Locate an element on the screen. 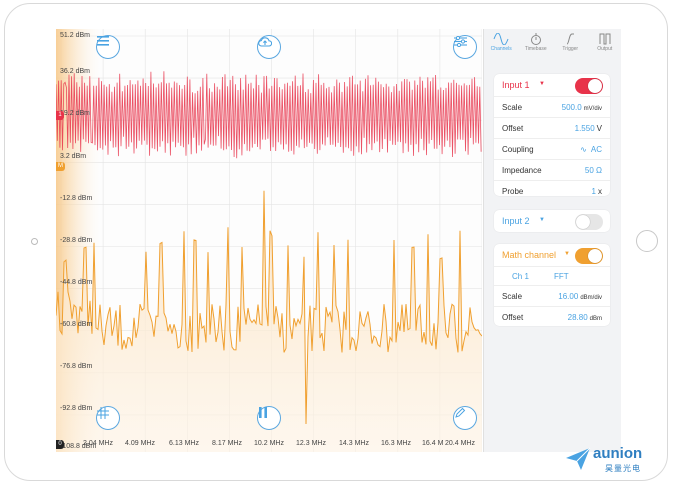 Image resolution: width=673 pixels, height=485 pixels. tab-trigger: Trigger is located at coordinates (570, 45).